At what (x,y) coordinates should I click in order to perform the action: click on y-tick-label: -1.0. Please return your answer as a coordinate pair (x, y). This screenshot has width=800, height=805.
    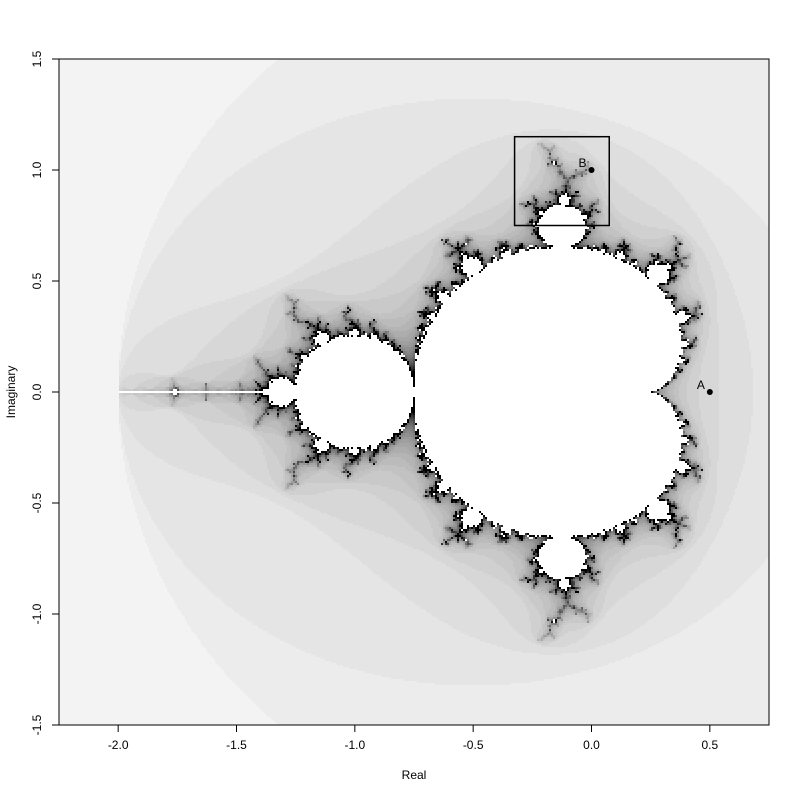
    Looking at the image, I should click on (37, 613).